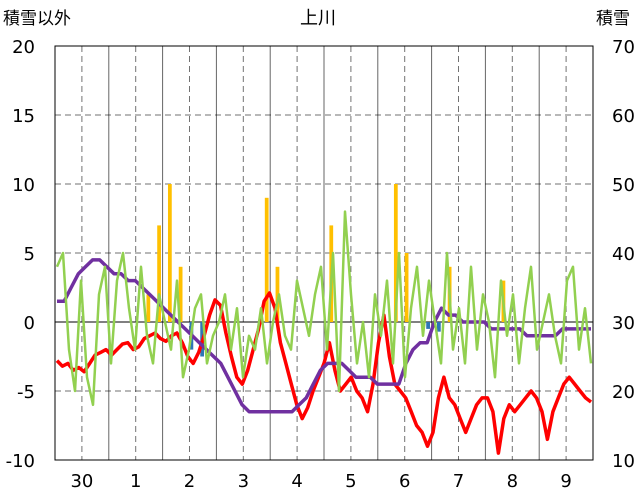  Describe the element at coordinates (318, 18) in the screenshot. I see `chart-title: 上川` at that location.